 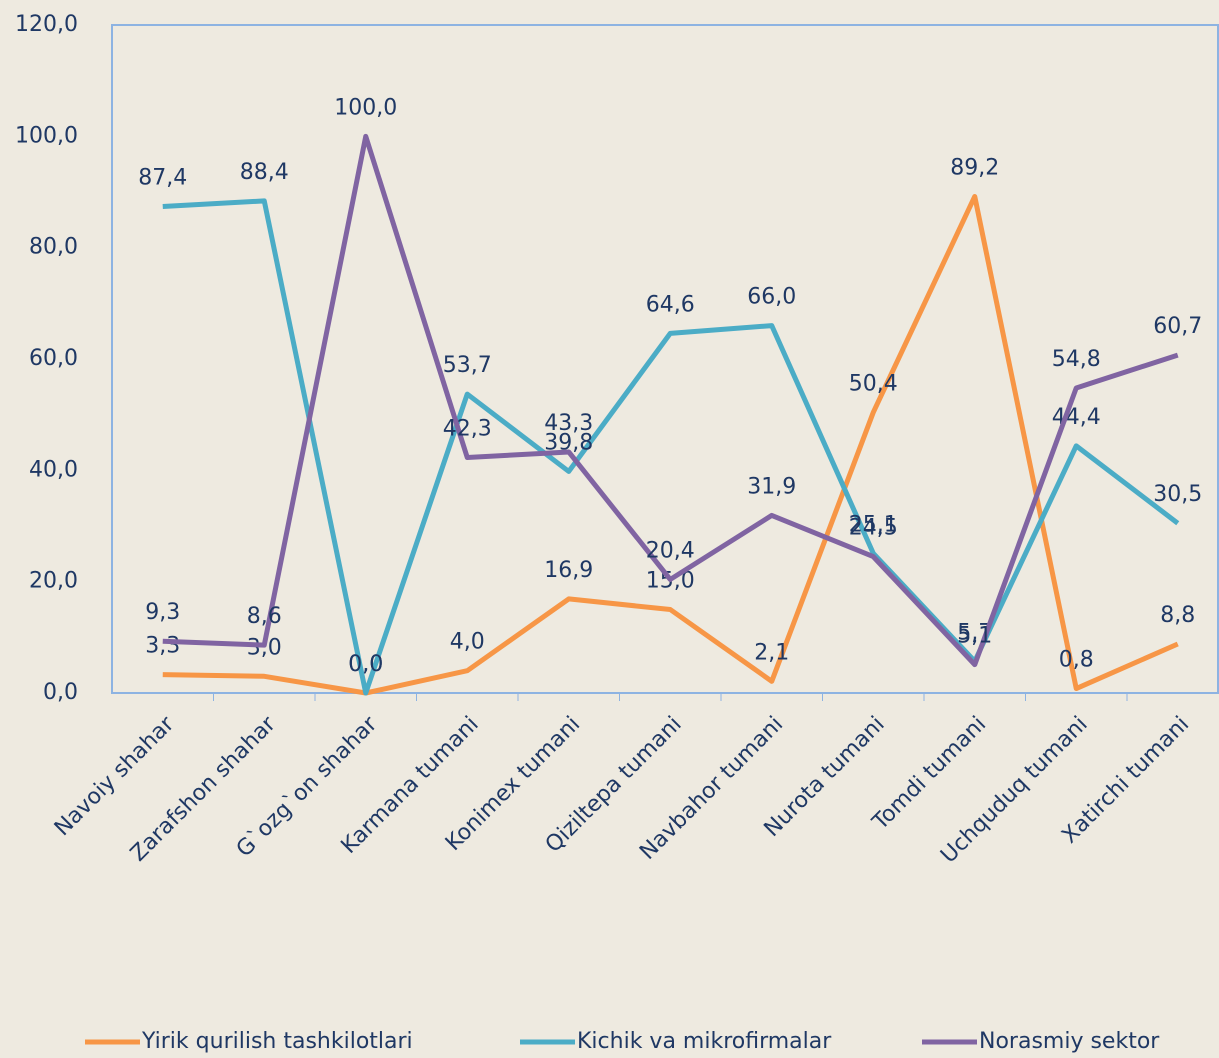 What do you see at coordinates (264, 616) in the screenshot?
I see `data-label: 8,6` at bounding box center [264, 616].